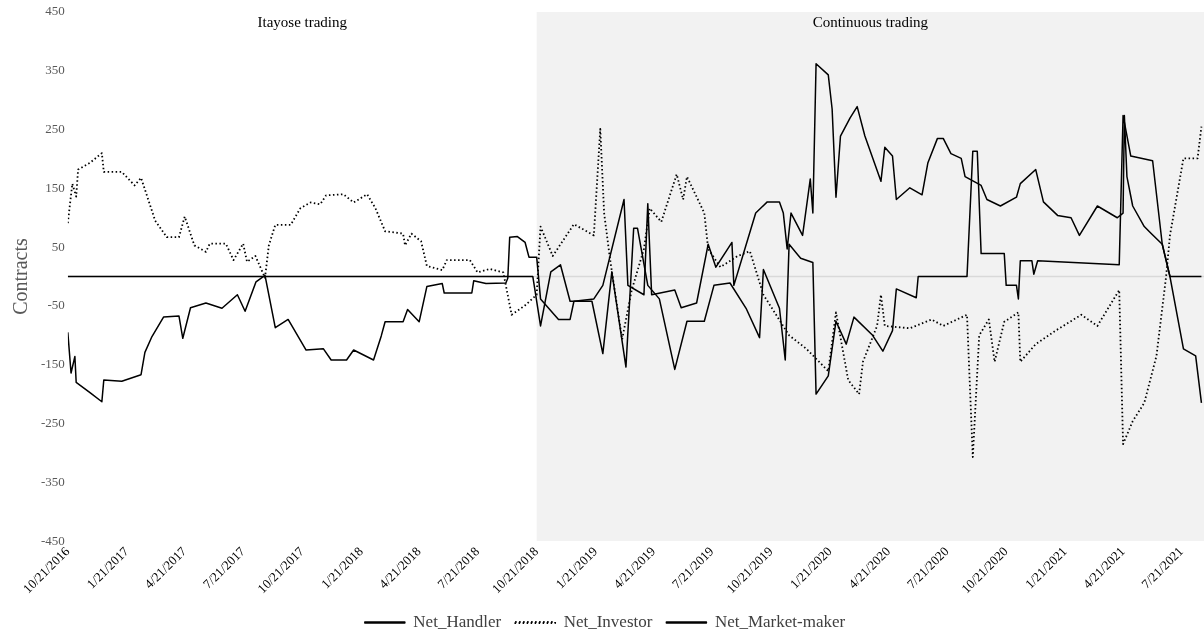  What do you see at coordinates (52, 422) in the screenshot?
I see `y-tick-label: -250` at bounding box center [52, 422].